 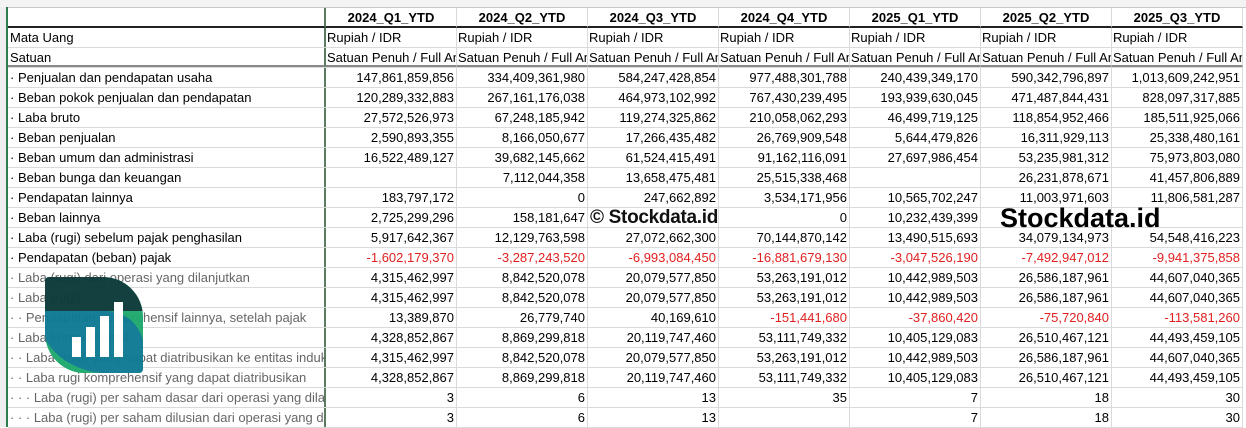 I want to click on value-cell: 53,111,749,332, so click(x=784, y=377).